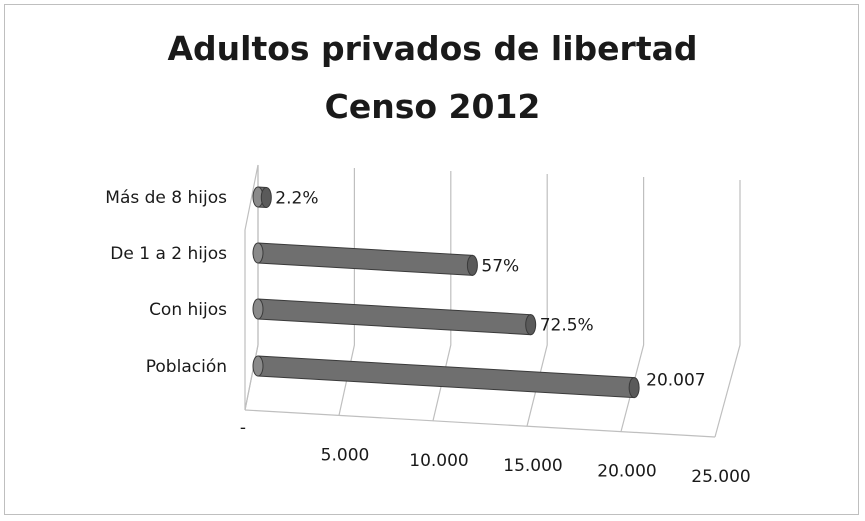  Describe the element at coordinates (675, 381) in the screenshot. I see `data-label: 20.007` at that location.